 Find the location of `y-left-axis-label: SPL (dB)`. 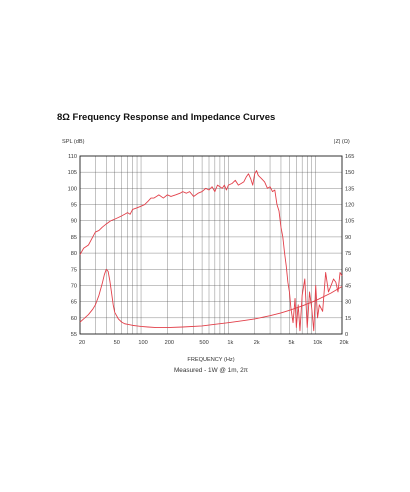

y-left-axis-label: SPL (dB) is located at coordinates (73, 142).